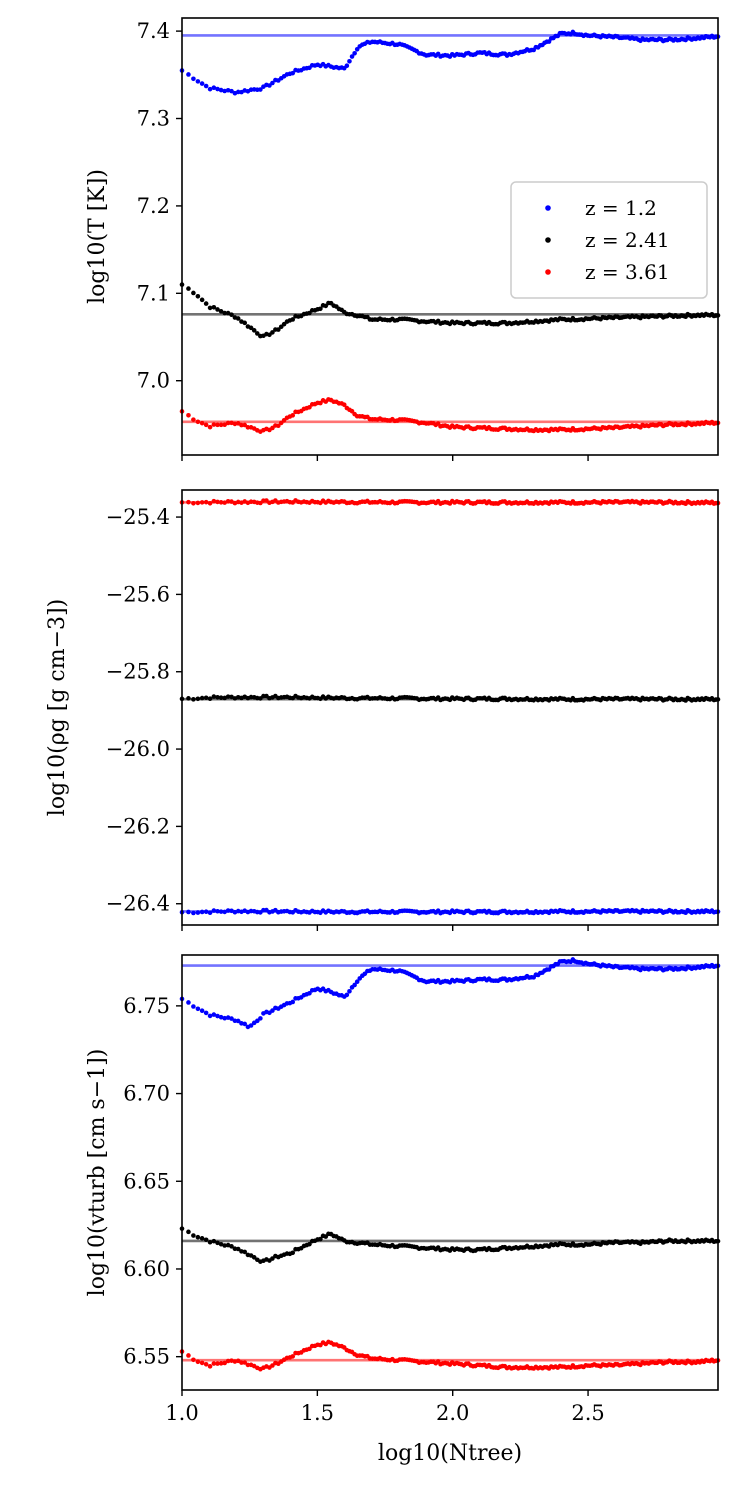  What do you see at coordinates (153, 206) in the screenshot?
I see `y-tick-label: 7.2` at bounding box center [153, 206].